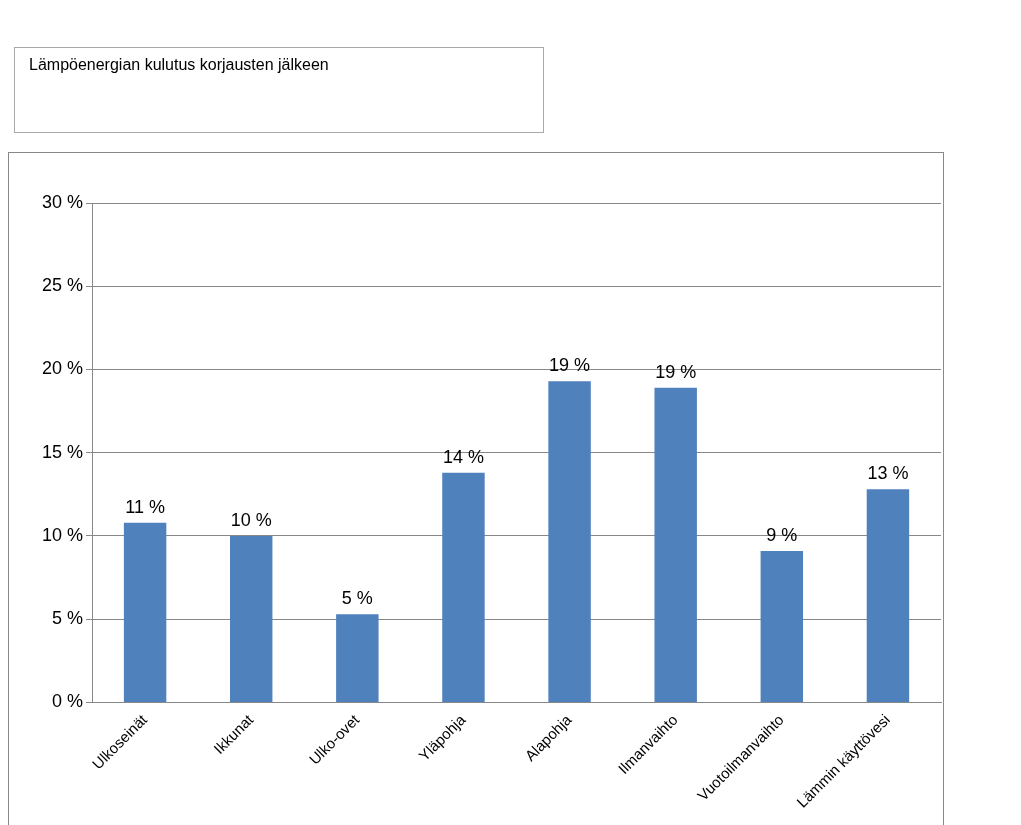 The height and width of the screenshot is (825, 1021). What do you see at coordinates (63, 534) in the screenshot?
I see `y-tick-label: 10 %` at bounding box center [63, 534].